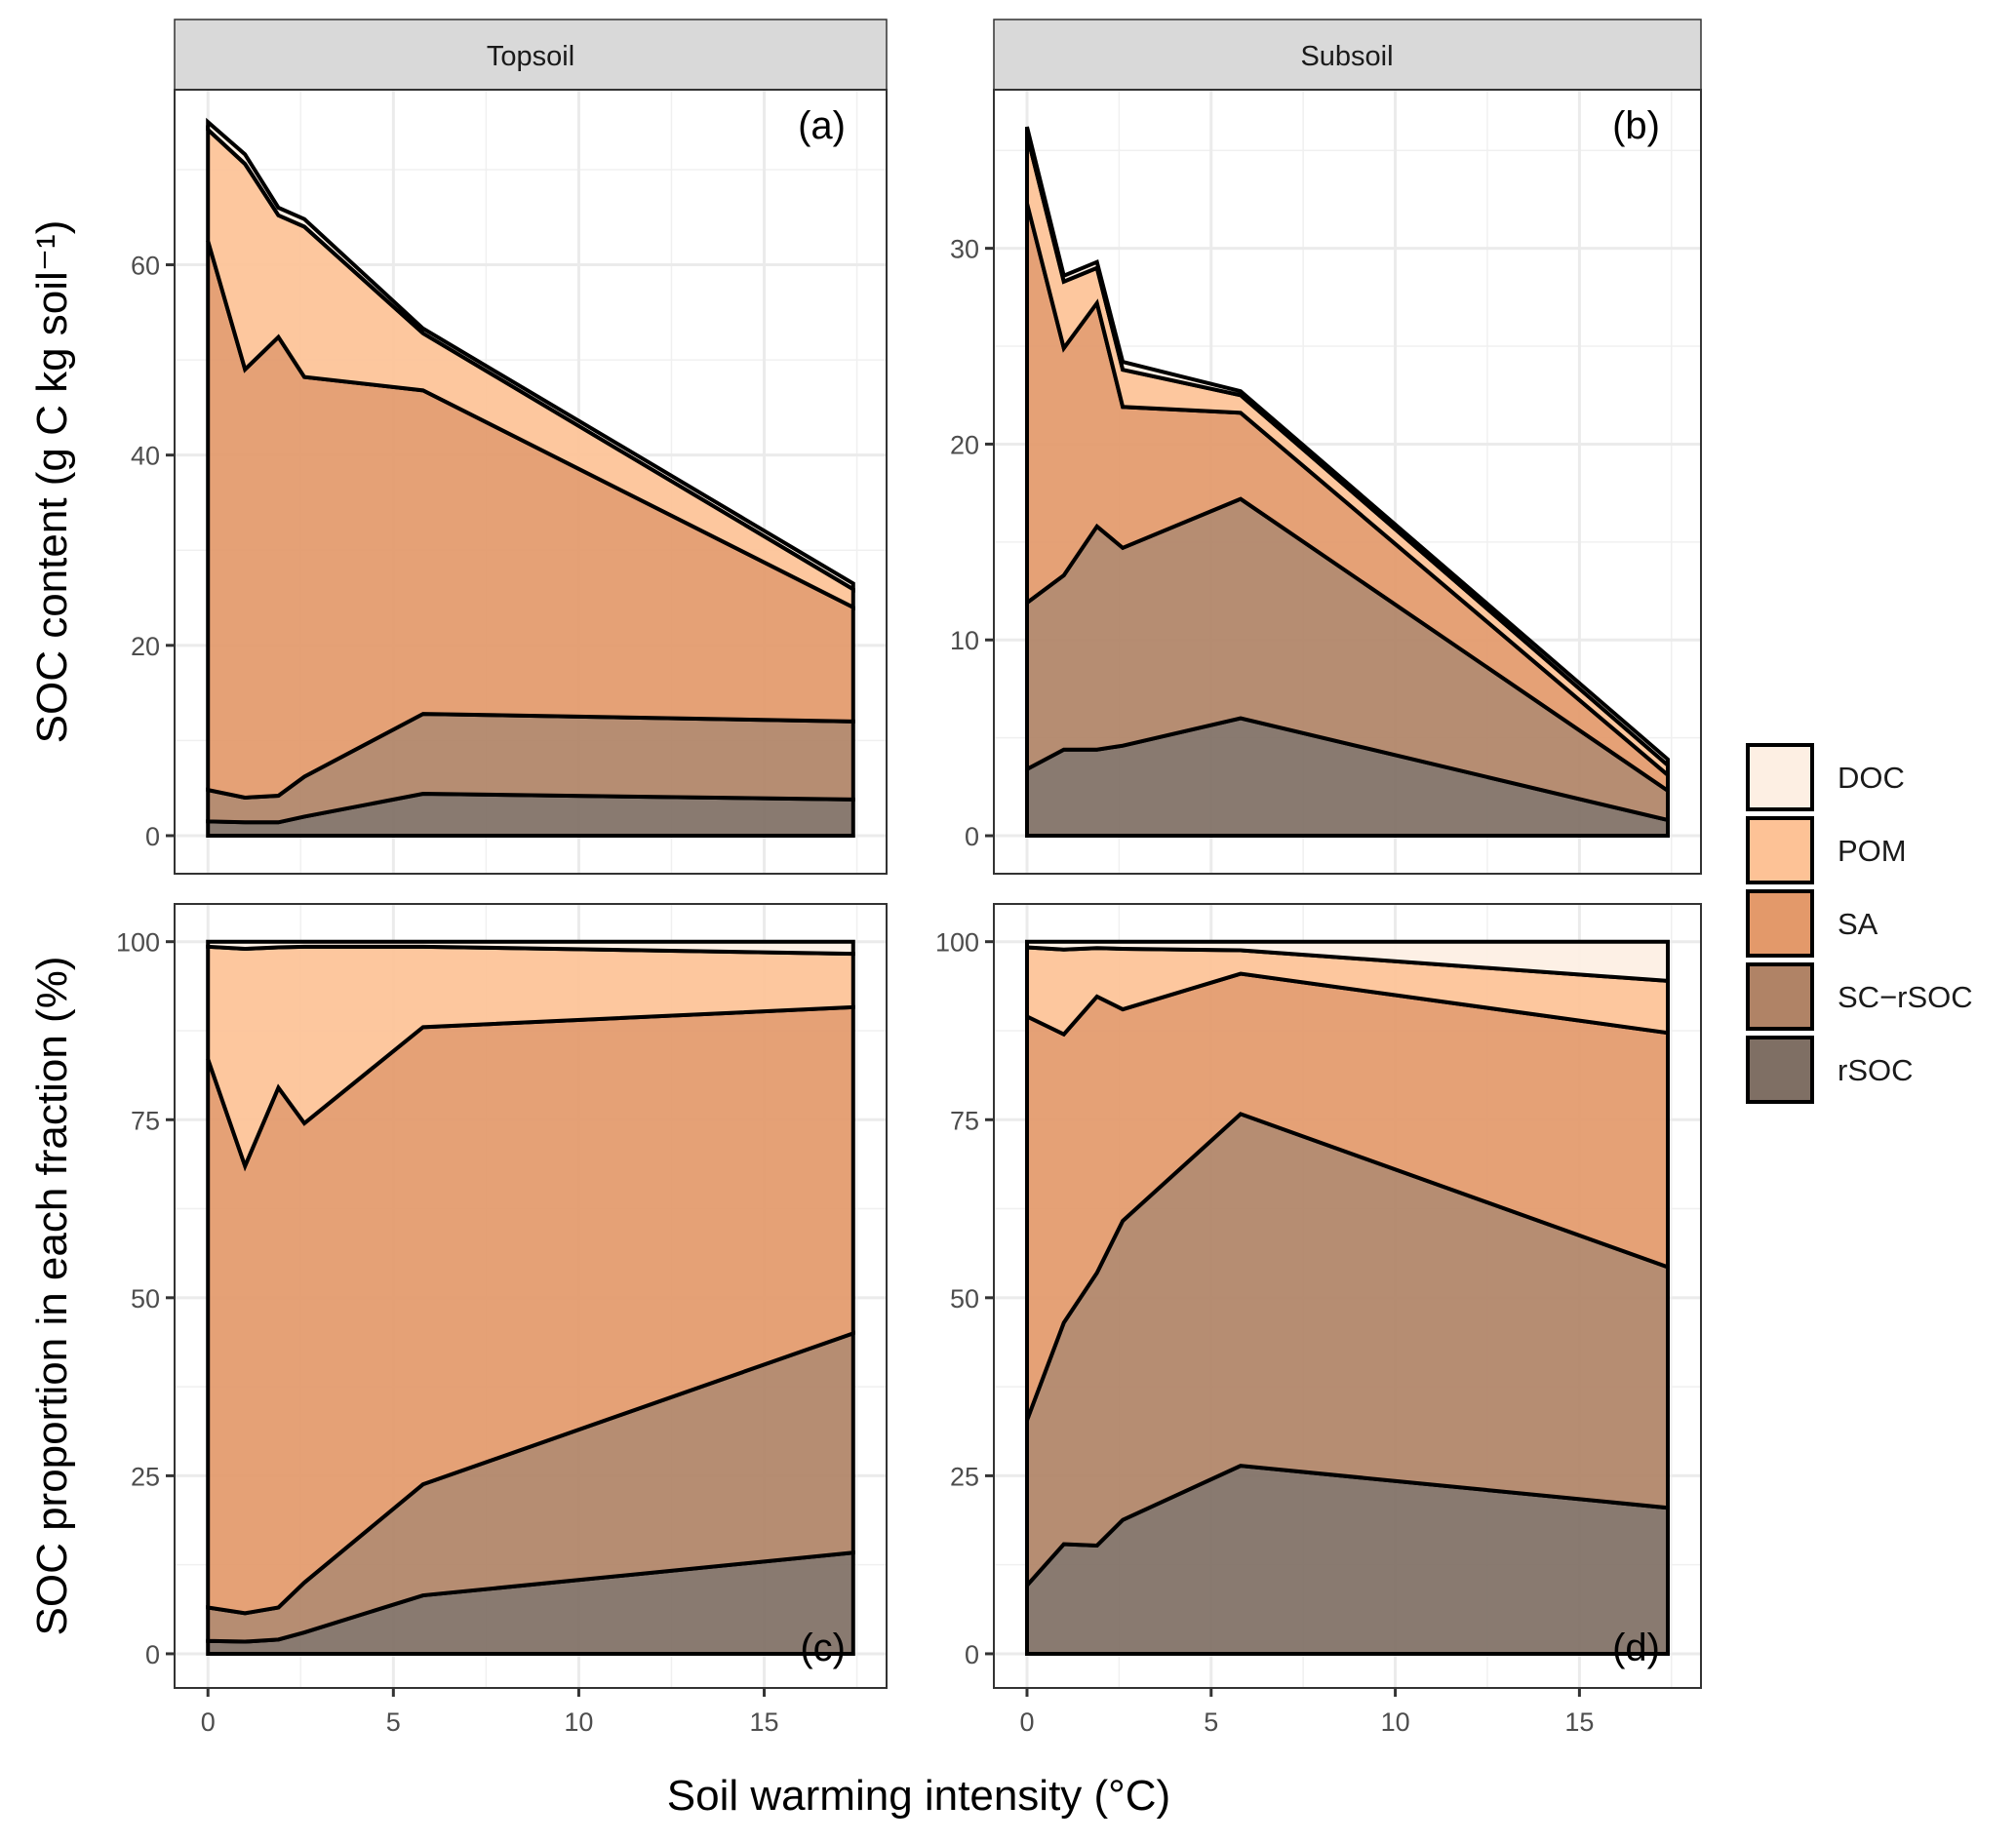 This screenshot has height=1843, width=2016. I want to click on panel-tag: (a), so click(822, 126).